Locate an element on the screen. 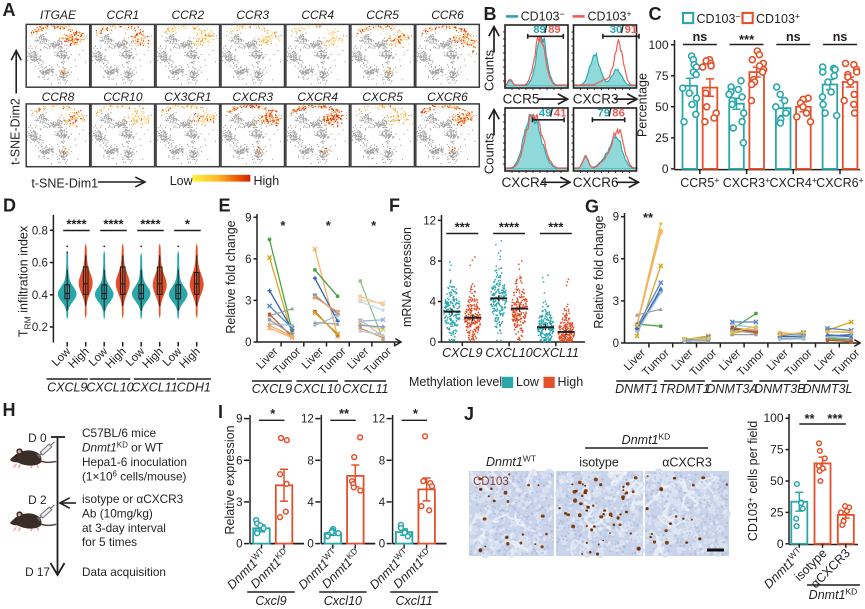  svg-text: Dnmt1KD is located at coordinates (833, 595).